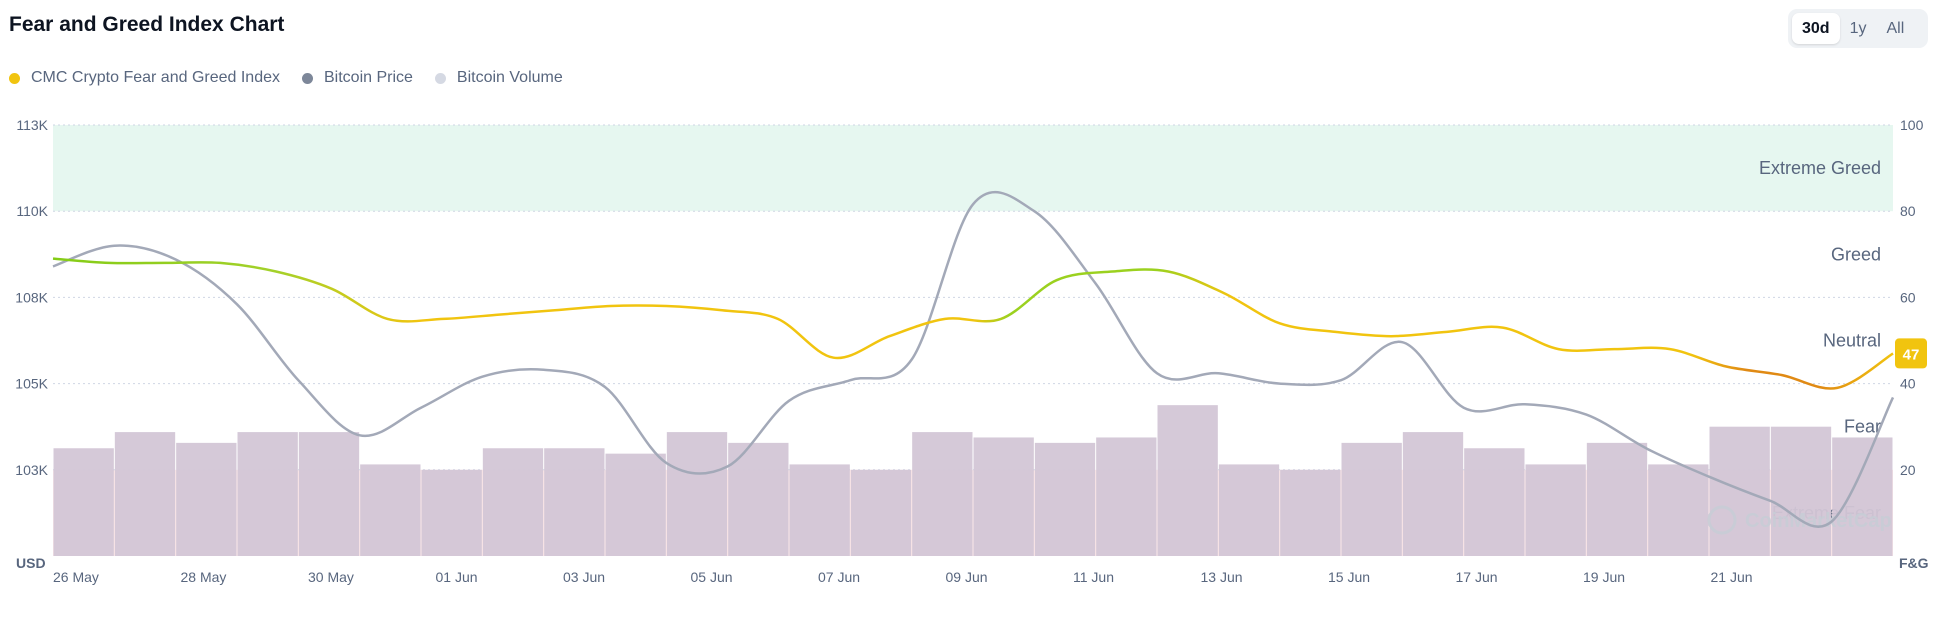  What do you see at coordinates (368, 77) in the screenshot?
I see `legend-label-bitcoin-price: Bitcoin Price` at bounding box center [368, 77].